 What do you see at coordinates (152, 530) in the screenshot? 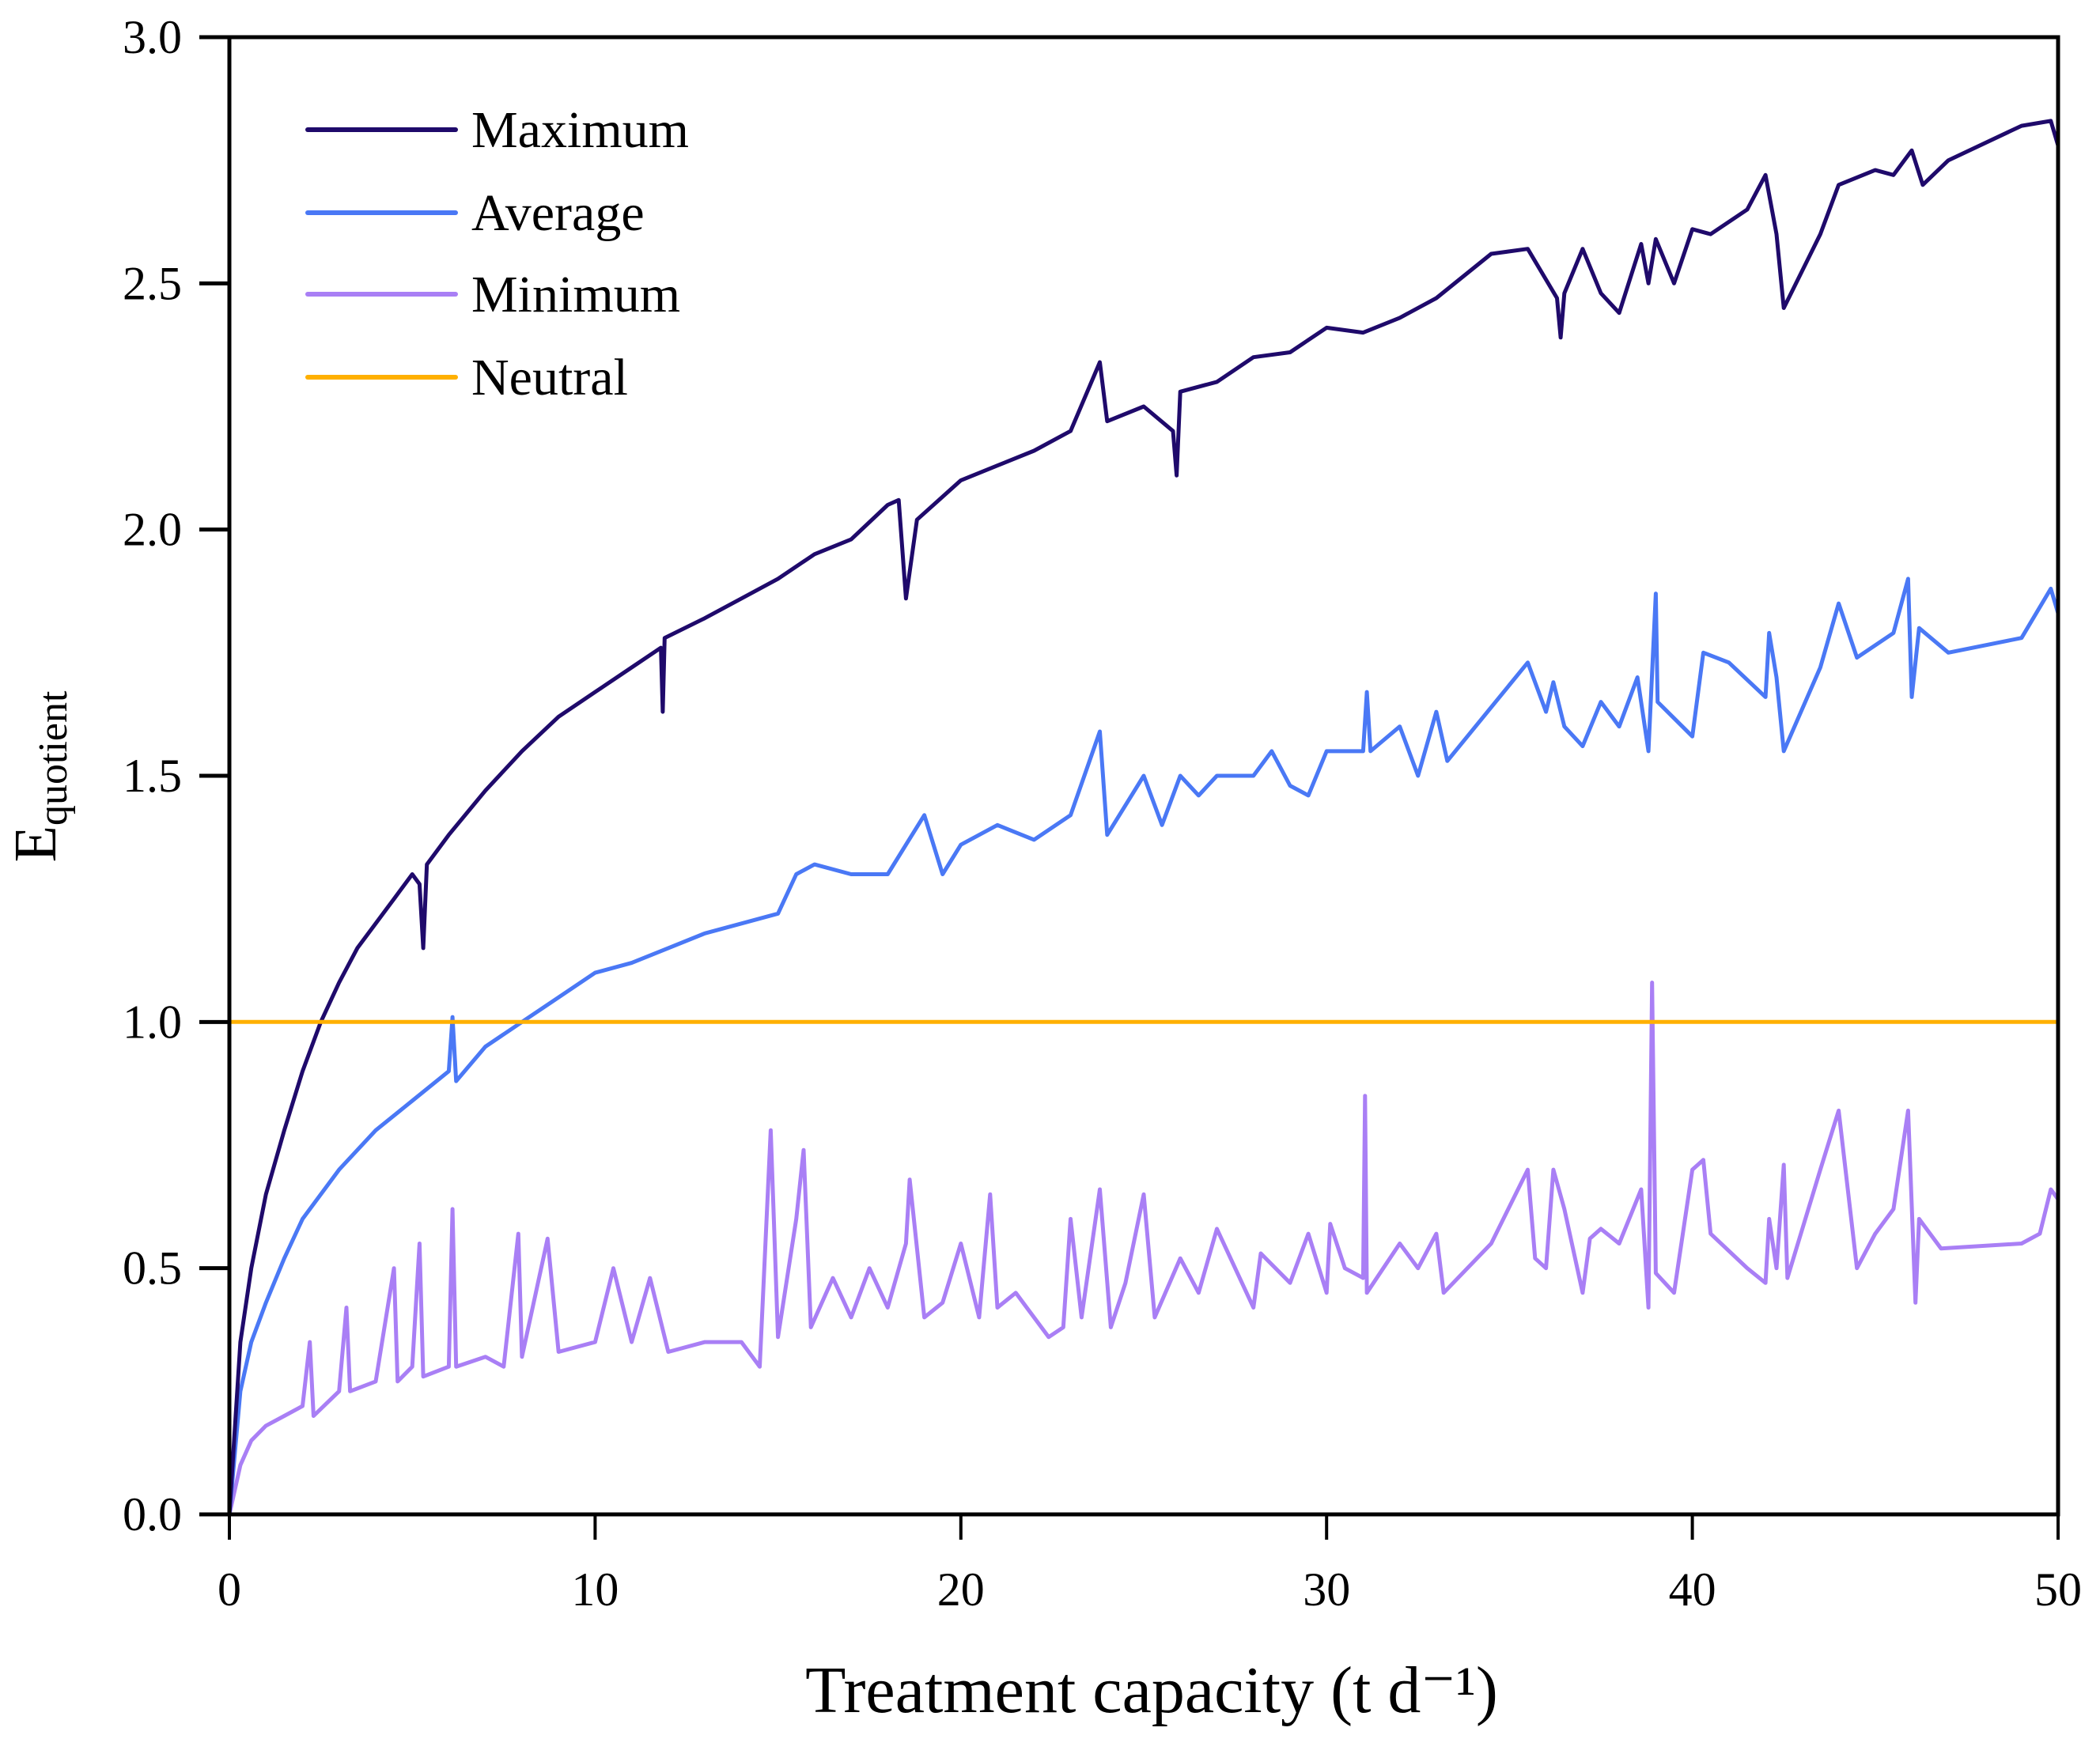
I see `y-tick-label: 2.0` at bounding box center [152, 530].